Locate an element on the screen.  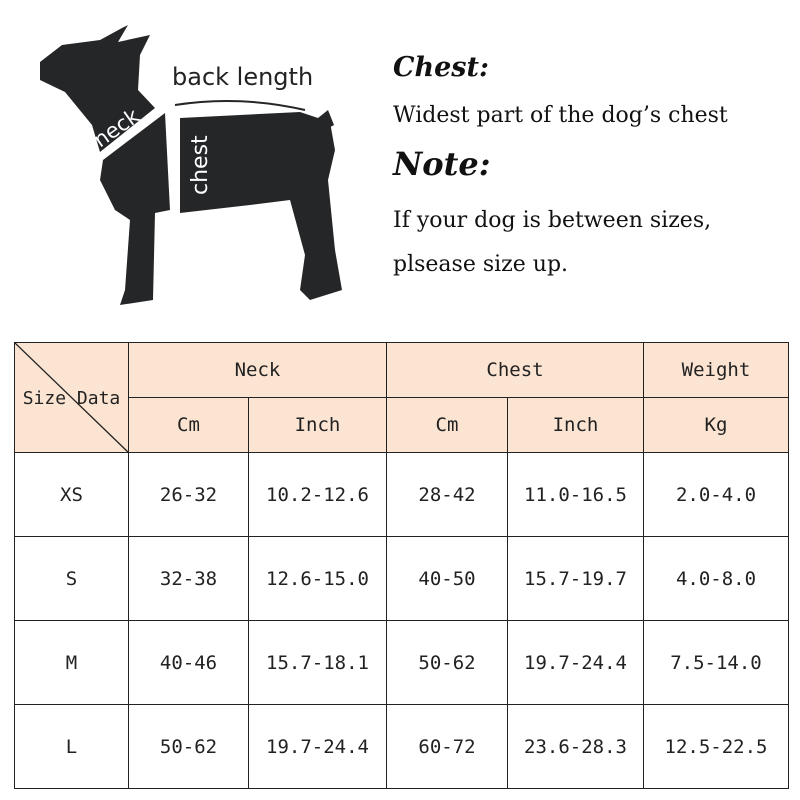
header-chest: Chest is located at coordinates (515, 370).